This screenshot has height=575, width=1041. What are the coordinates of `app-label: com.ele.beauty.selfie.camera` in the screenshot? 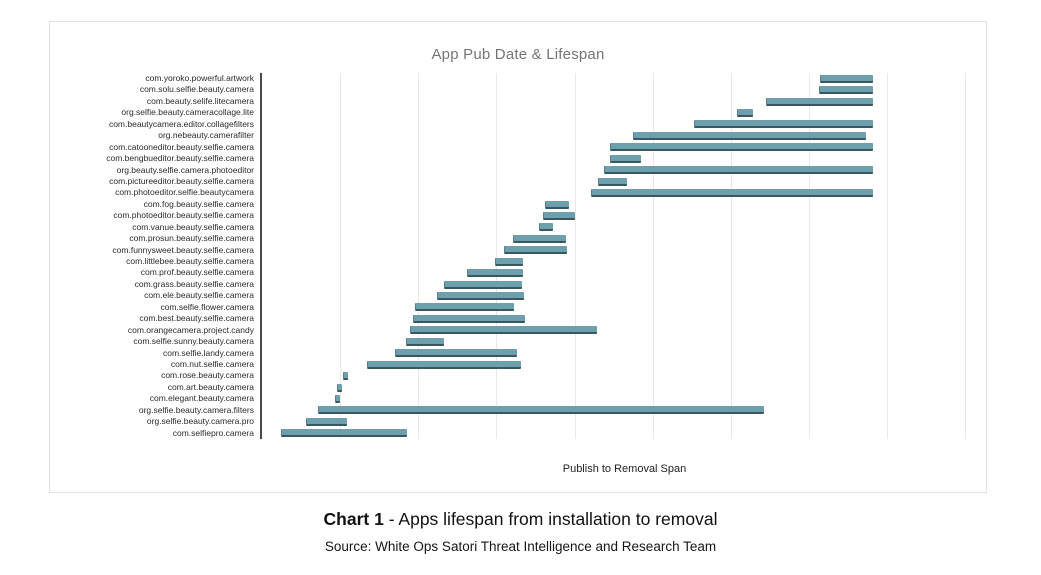 It's located at (199, 295).